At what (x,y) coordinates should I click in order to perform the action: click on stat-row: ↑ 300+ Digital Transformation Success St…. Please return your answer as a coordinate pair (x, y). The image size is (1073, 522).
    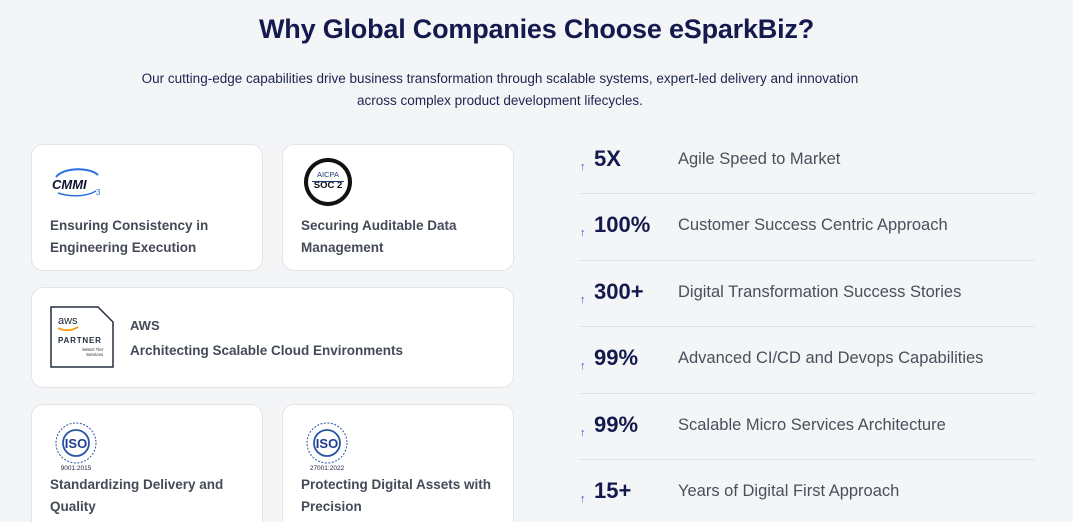
    Looking at the image, I should click on (807, 294).